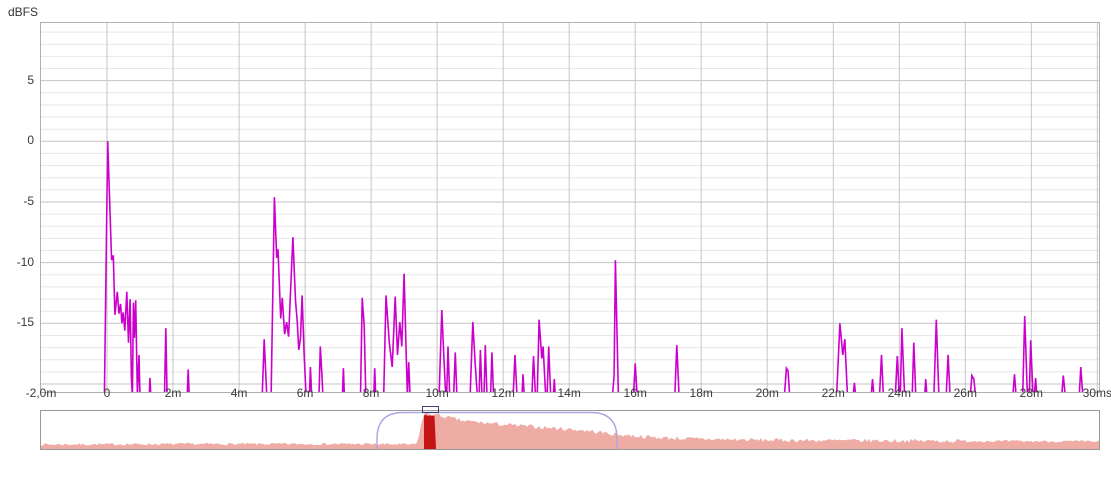 Image resolution: width=1111 pixels, height=478 pixels. What do you see at coordinates (1096, 393) in the screenshot?
I see `x-tick-label: 30ms` at bounding box center [1096, 393].